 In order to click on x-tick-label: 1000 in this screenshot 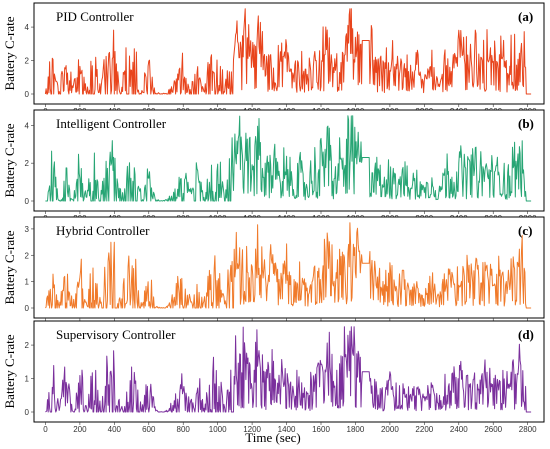, I will do `click(218, 429)`.